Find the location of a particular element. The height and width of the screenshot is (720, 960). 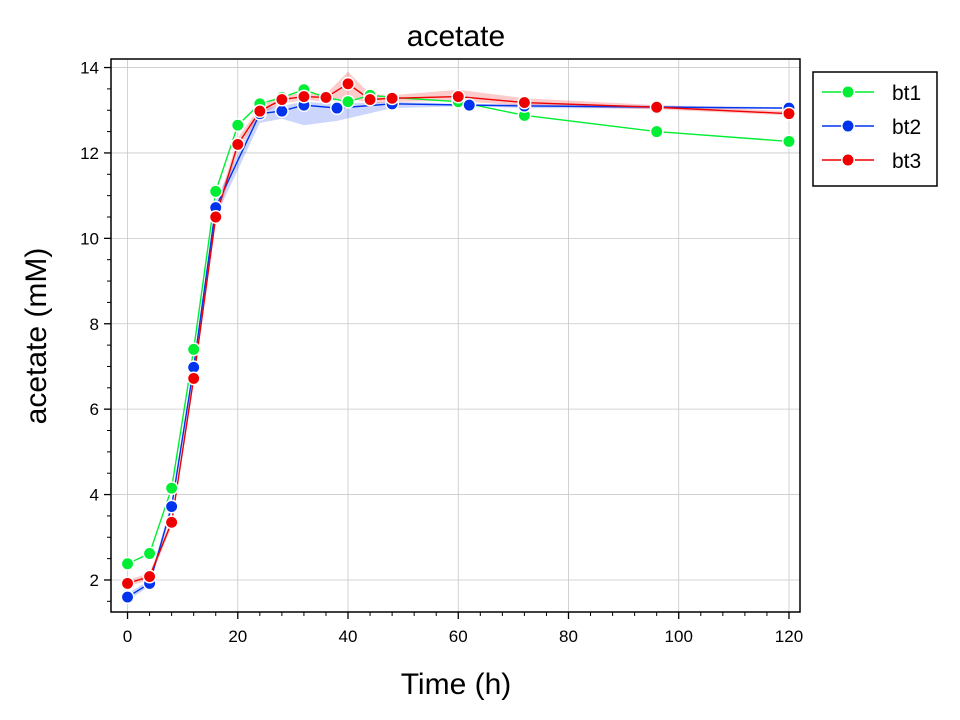

x-tick-label: 40 is located at coordinates (348, 636).